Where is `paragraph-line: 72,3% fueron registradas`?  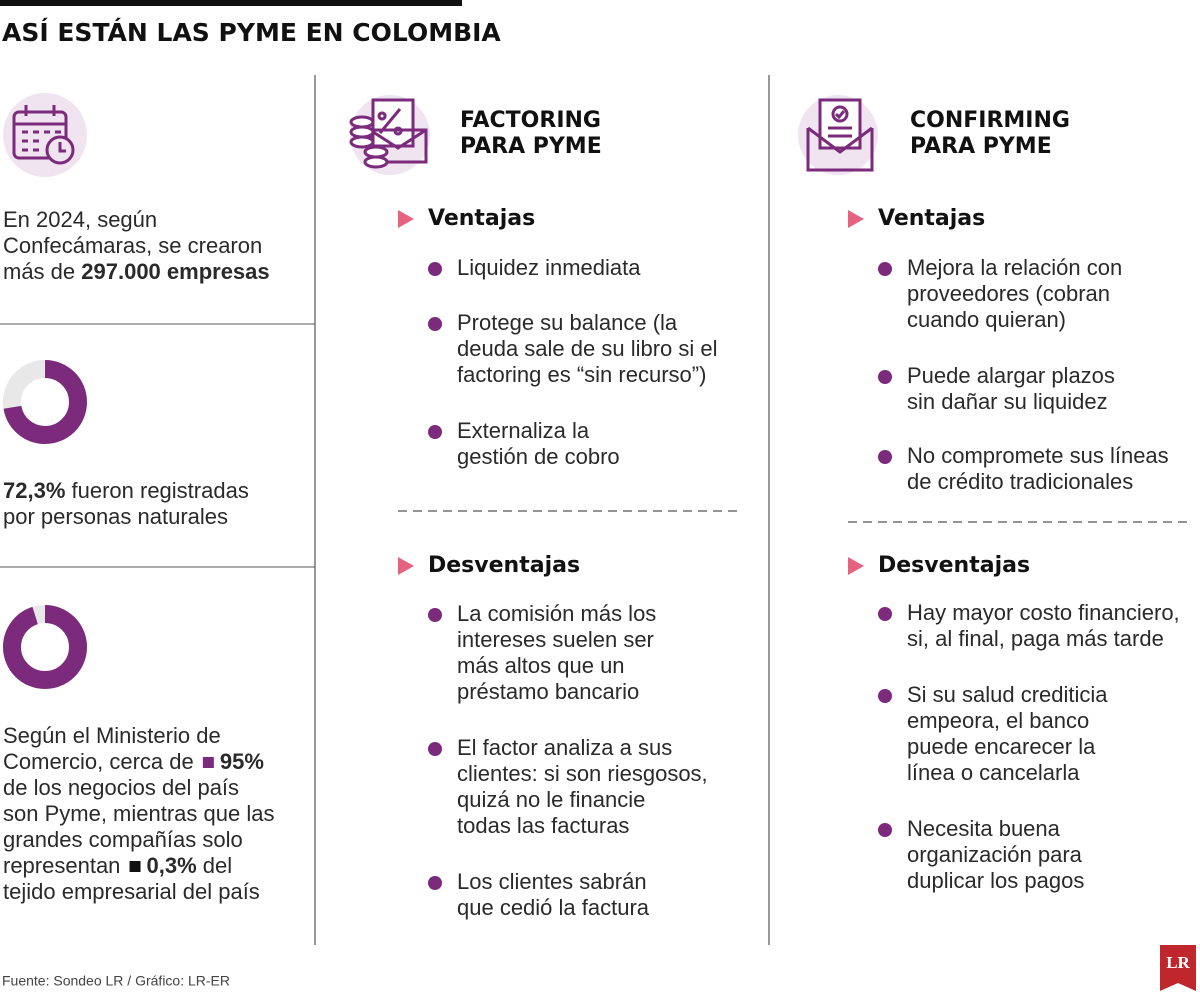
paragraph-line: 72,3% fueron registradas is located at coordinates (126, 490).